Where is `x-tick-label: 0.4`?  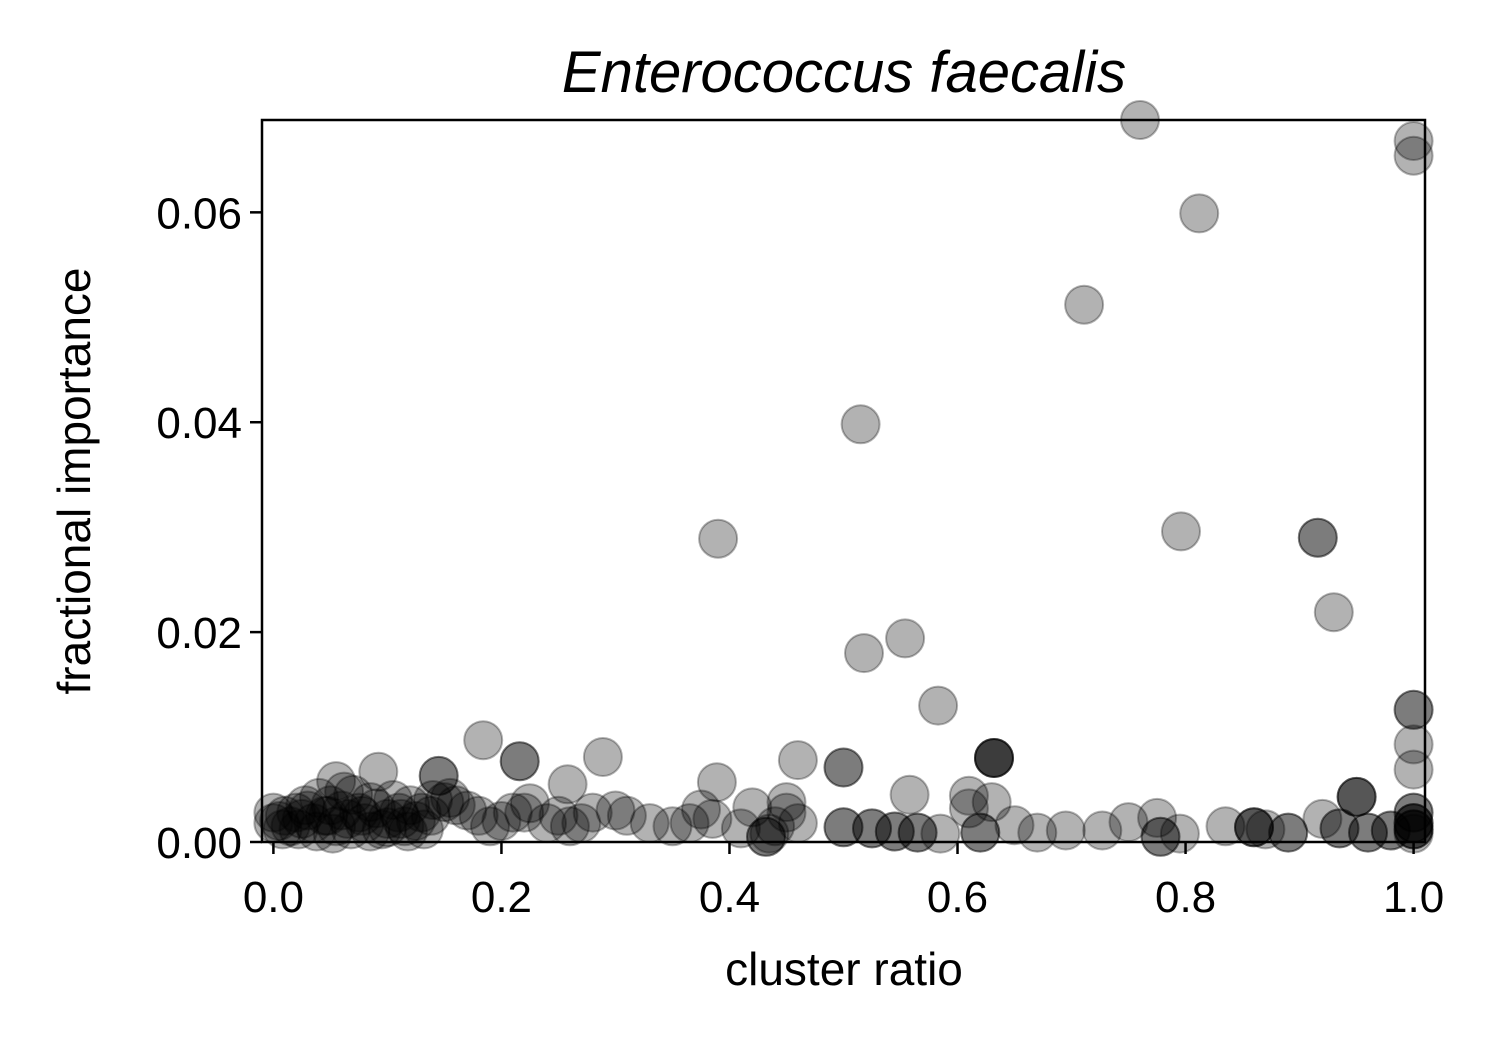 x-tick-label: 0.4 is located at coordinates (729, 897).